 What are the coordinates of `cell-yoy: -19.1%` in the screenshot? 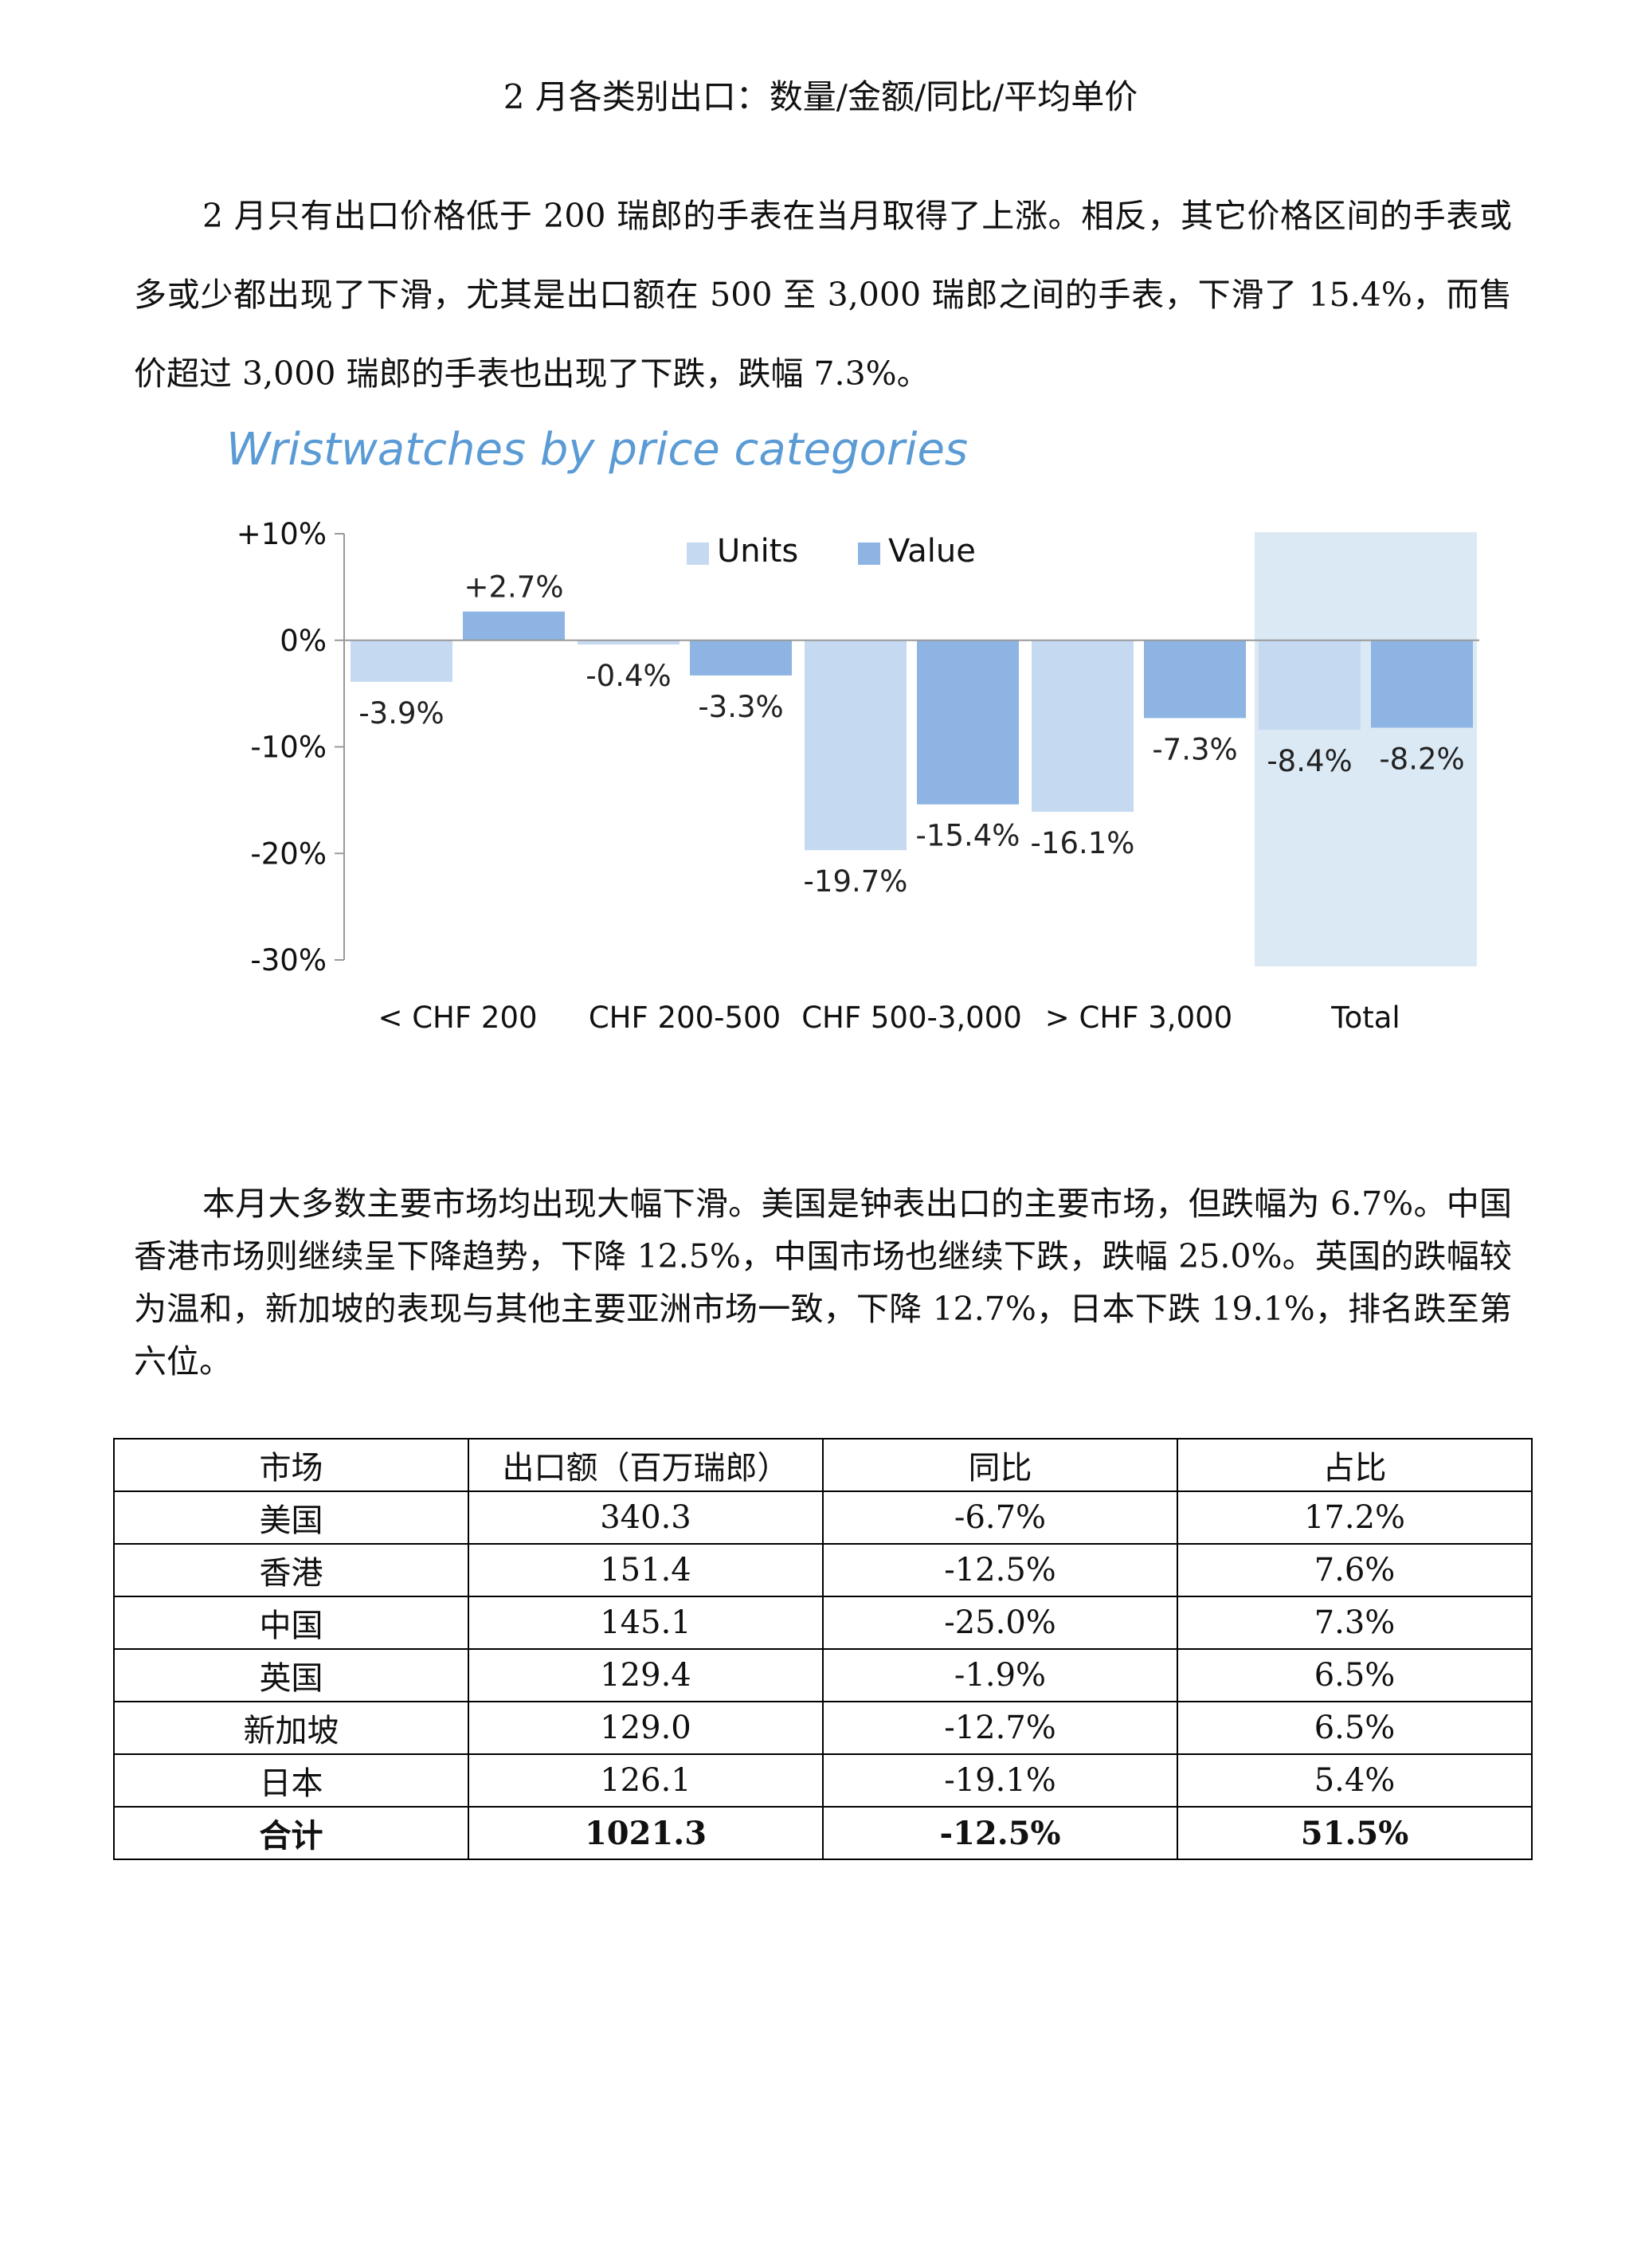 It's located at (1000, 1781).